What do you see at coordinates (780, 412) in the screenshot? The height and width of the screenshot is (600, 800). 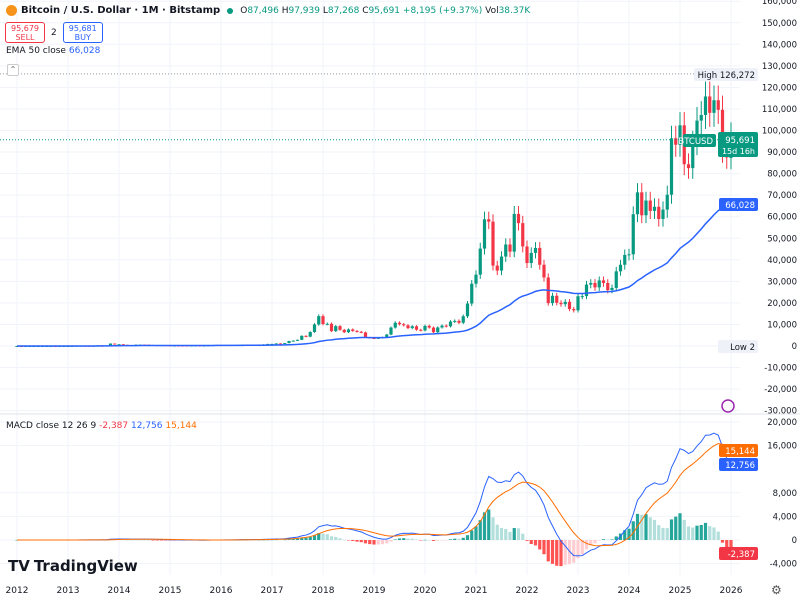 I see `price-tick-label: -30,000` at bounding box center [780, 412].